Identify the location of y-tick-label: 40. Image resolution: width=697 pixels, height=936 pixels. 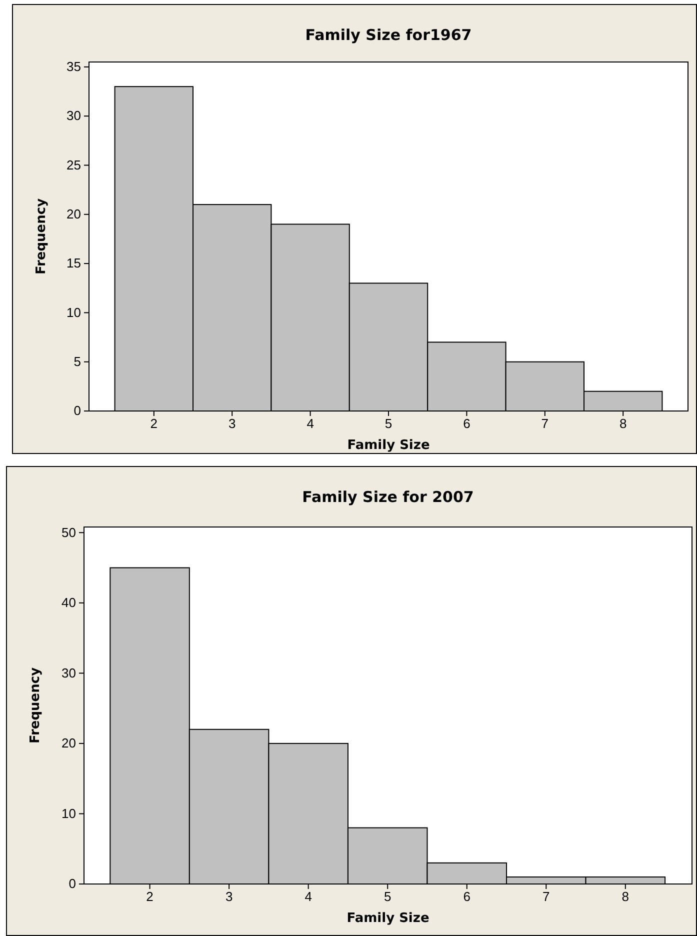
(69, 602).